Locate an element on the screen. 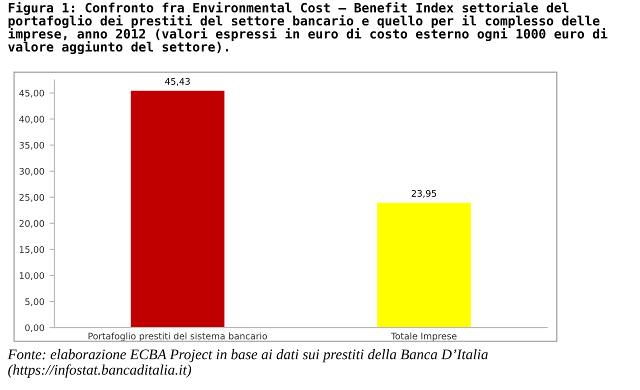 This screenshot has height=390, width=640. source-note: Fonte: elaborazione ECBA Project in base ai dati sui prestiti della Banca D’Italia (https://infostat.bancaditalia.it) is located at coordinates (248, 363).